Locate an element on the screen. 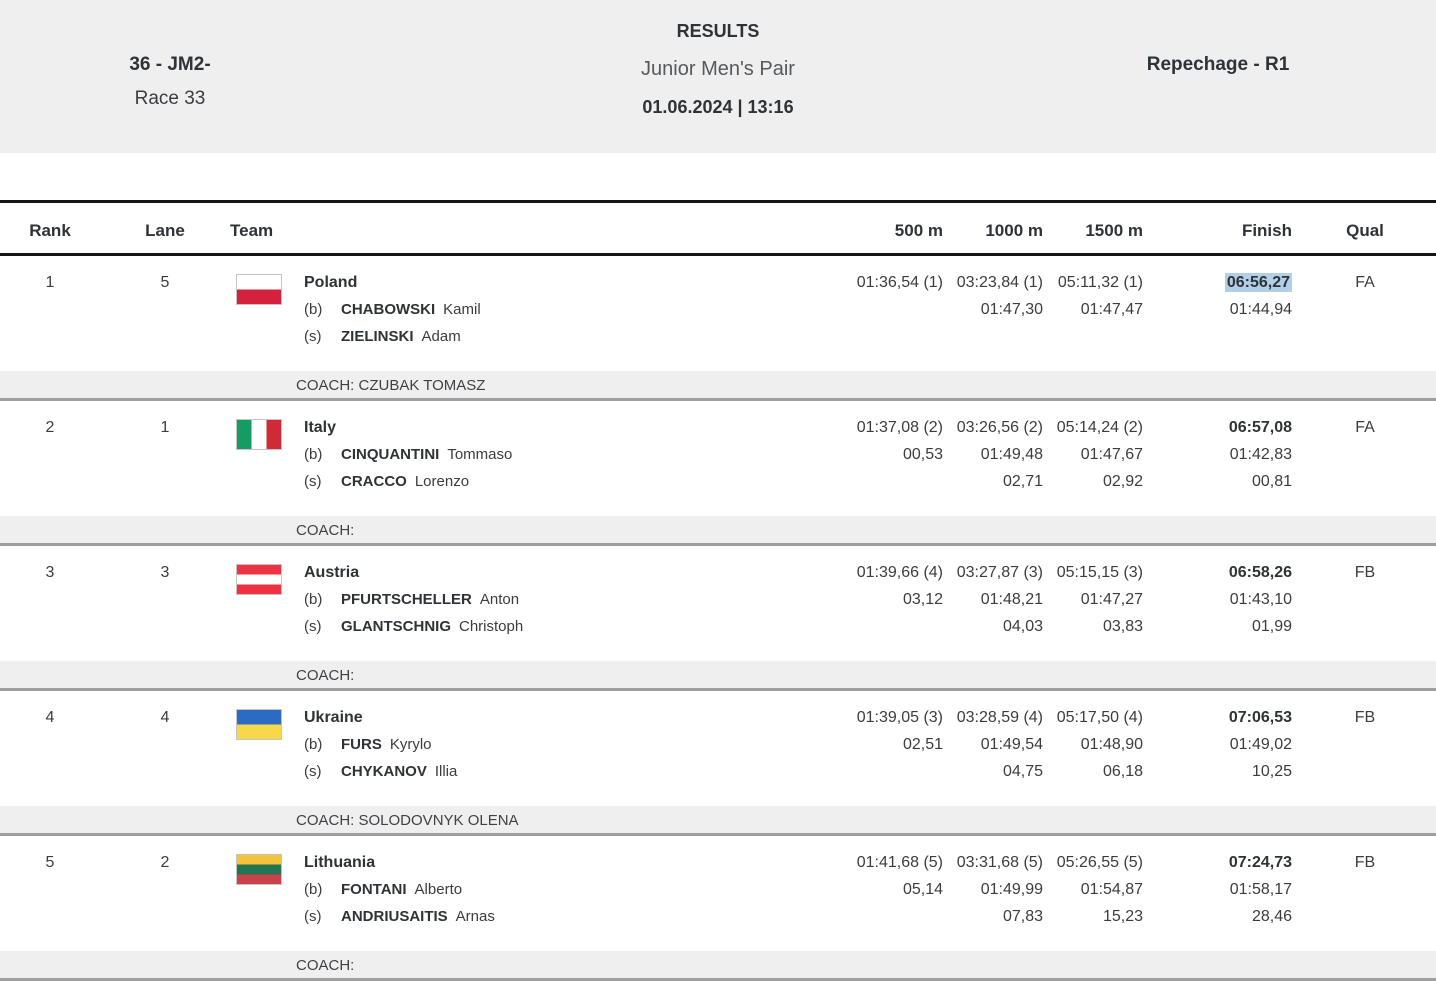 The height and width of the screenshot is (1000, 1436). lane-value: 2 is located at coordinates (165, 862).